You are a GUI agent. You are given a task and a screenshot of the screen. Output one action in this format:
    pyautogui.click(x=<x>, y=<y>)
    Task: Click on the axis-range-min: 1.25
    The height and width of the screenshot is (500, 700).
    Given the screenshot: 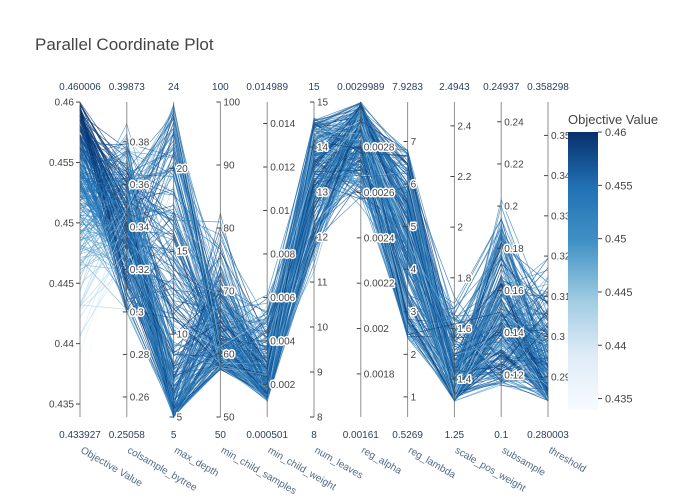 What is the action you would take?
    pyautogui.click(x=455, y=435)
    